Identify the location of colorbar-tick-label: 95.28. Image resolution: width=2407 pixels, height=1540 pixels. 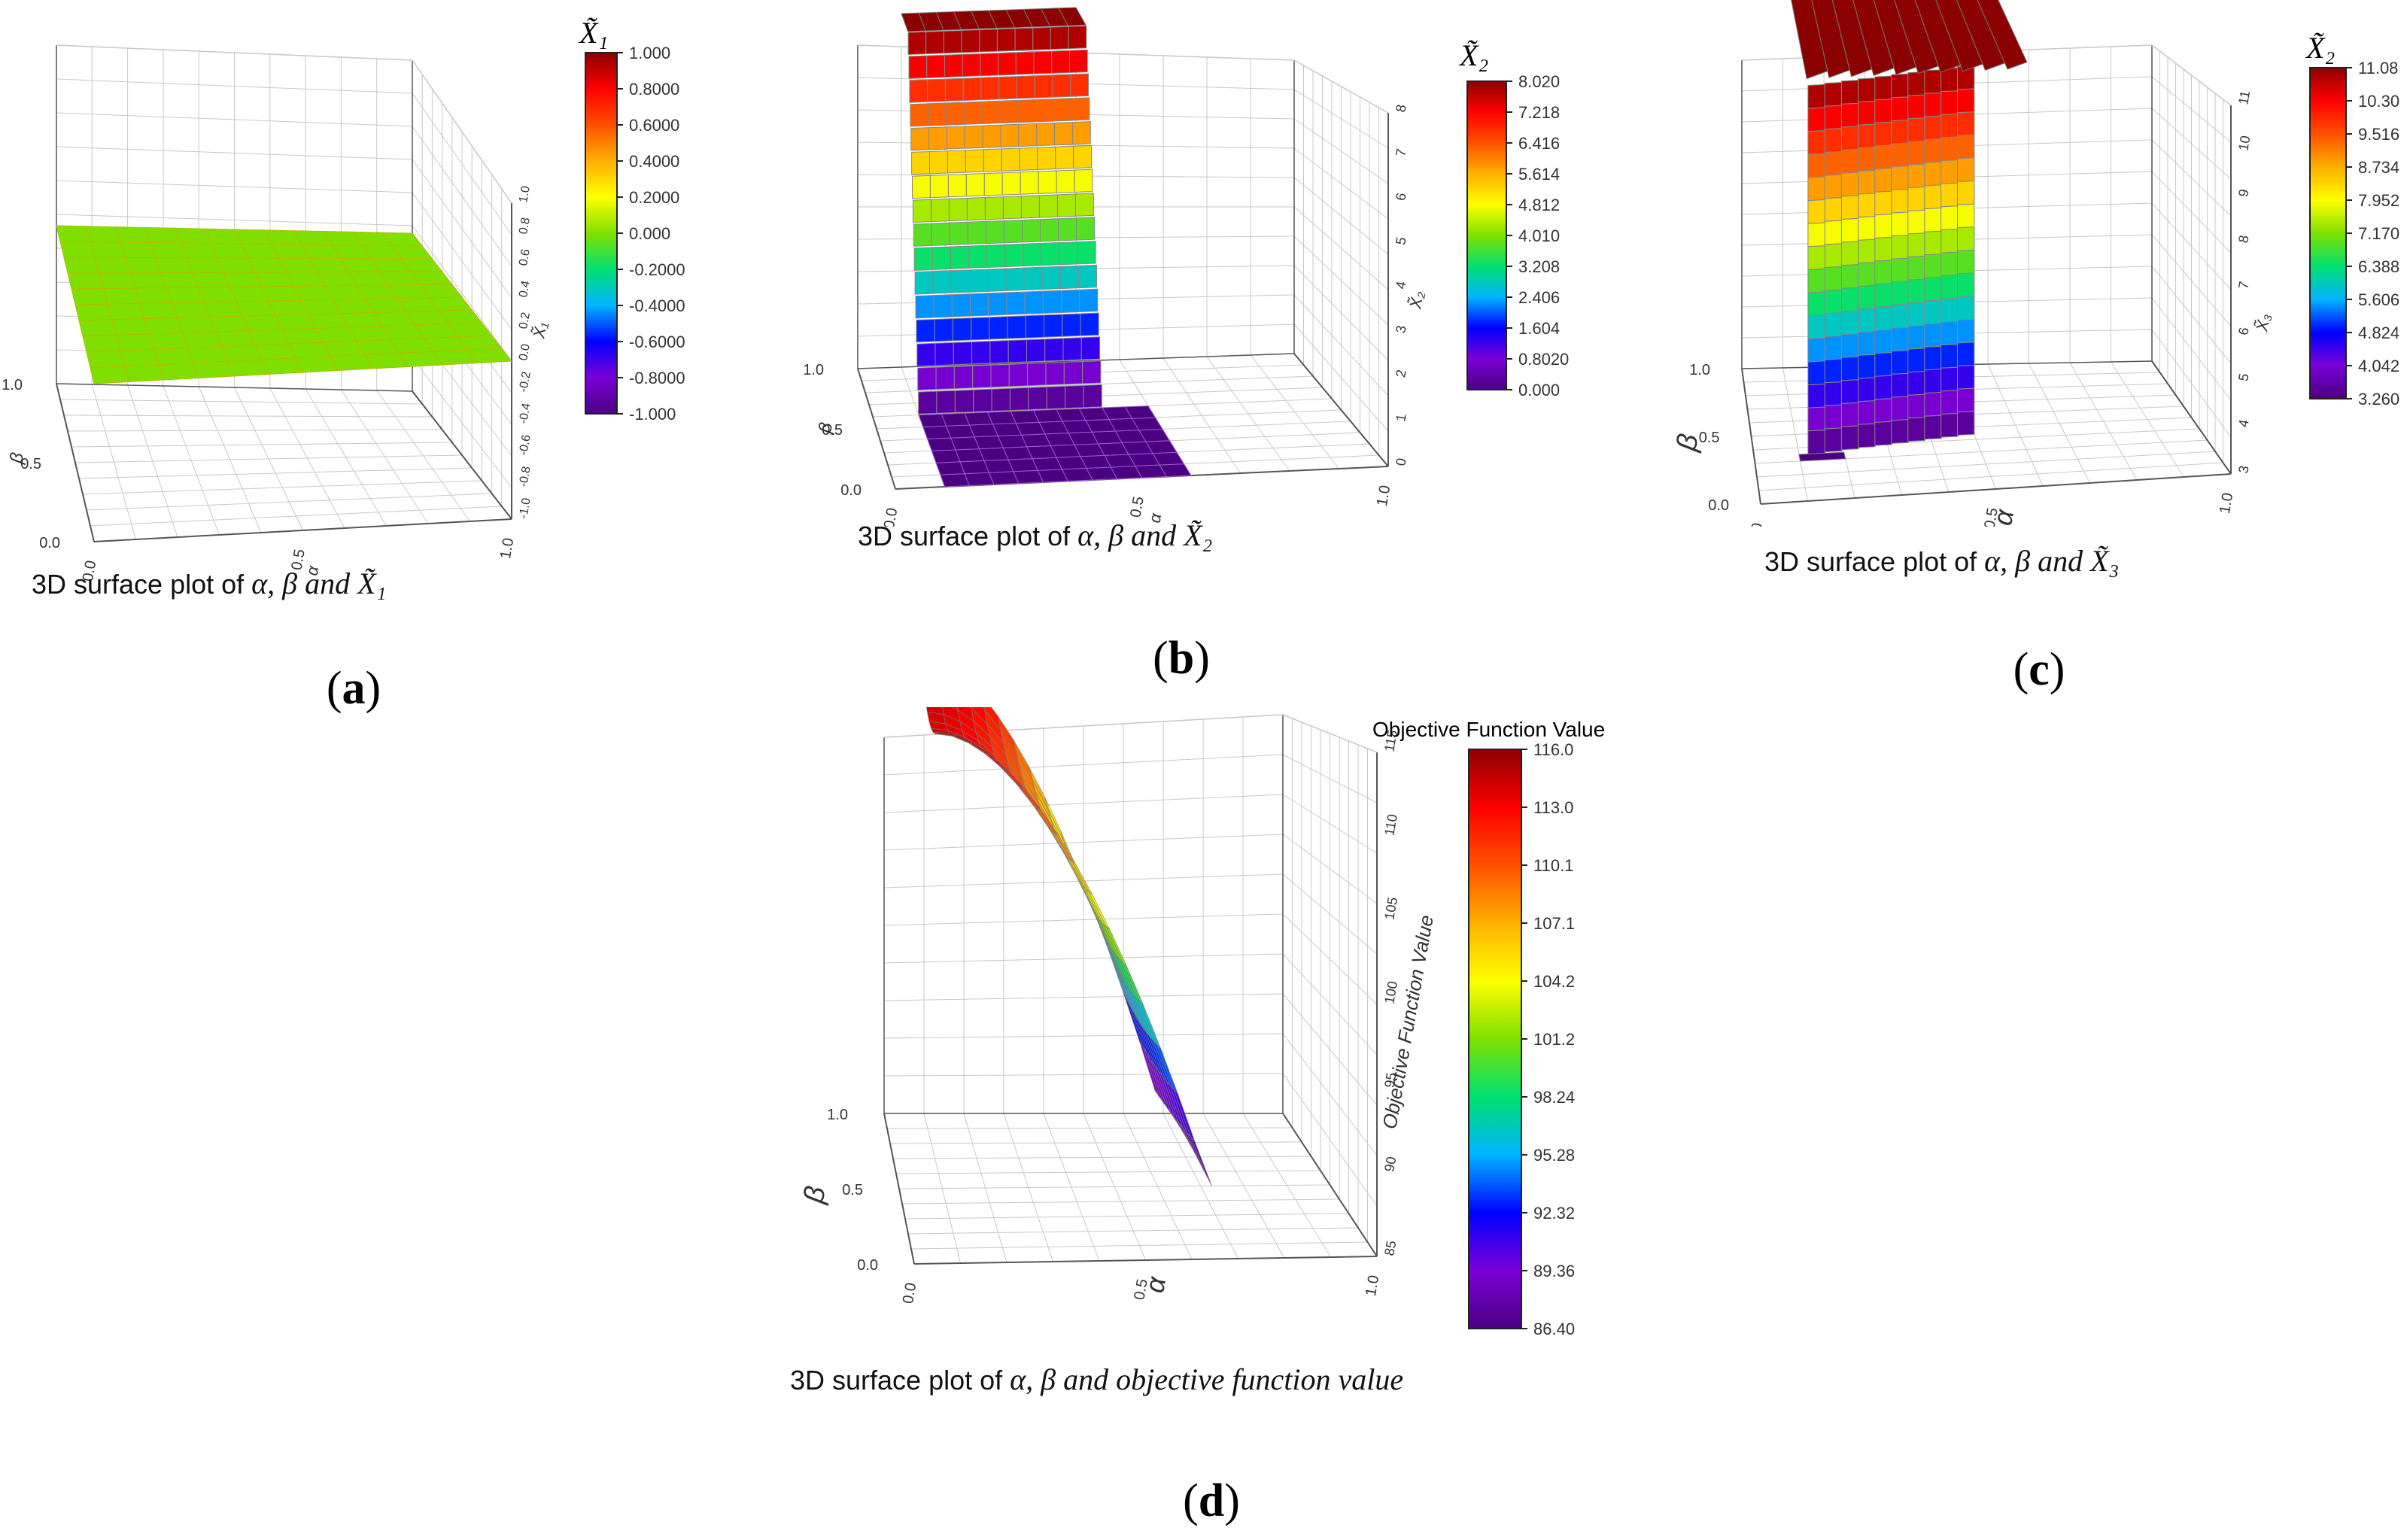
(1554, 1155).